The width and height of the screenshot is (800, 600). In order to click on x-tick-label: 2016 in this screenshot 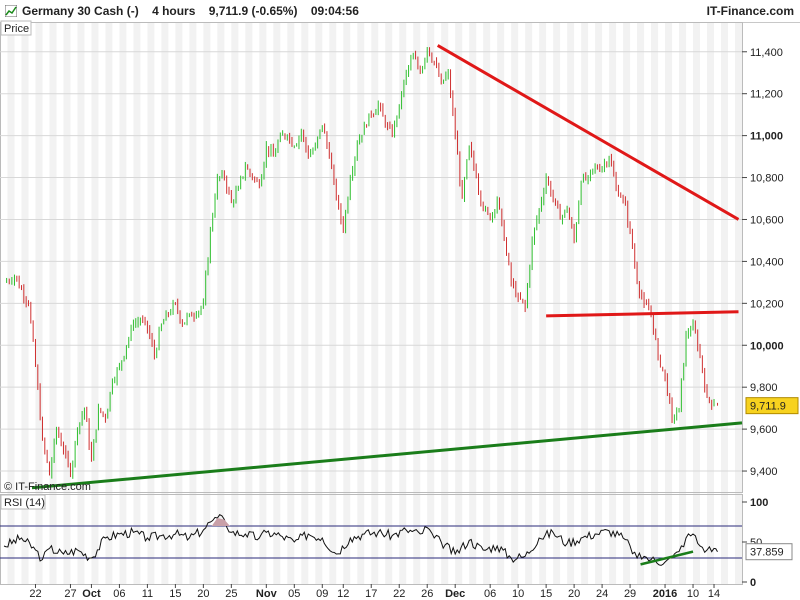, I will do `click(665, 594)`.